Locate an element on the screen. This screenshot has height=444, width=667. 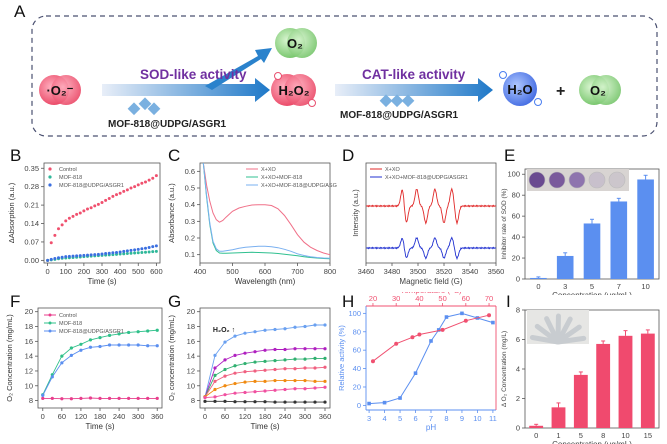
y-tick-label: 6 is located at coordinates (518, 339).